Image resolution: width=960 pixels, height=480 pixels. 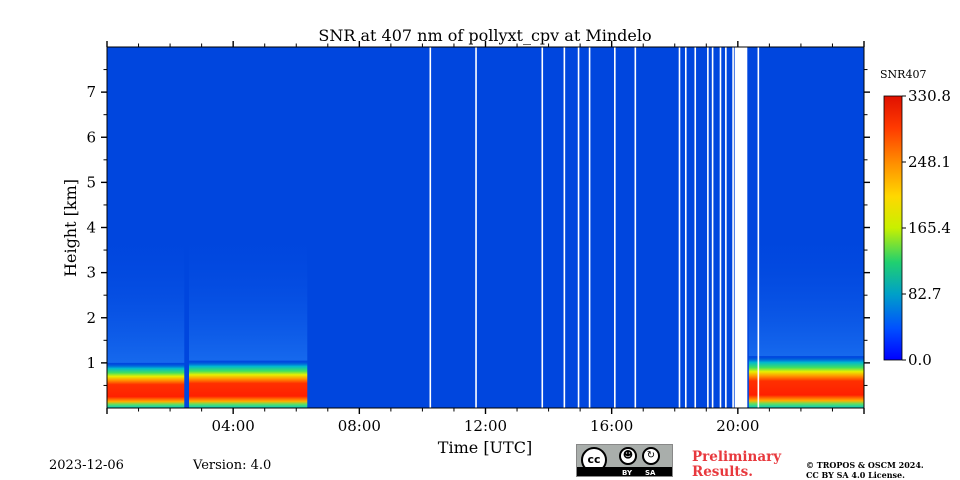 I want to click on colorbar-tick-label: 0.0, so click(x=920, y=360).